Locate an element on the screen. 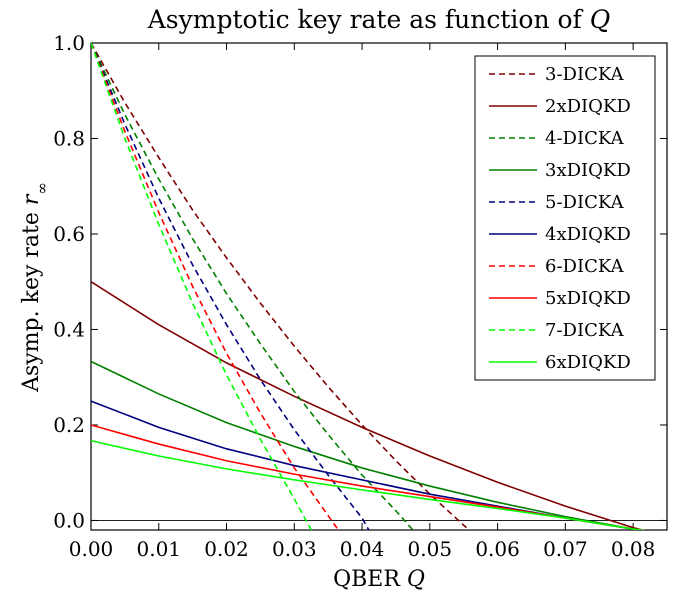  x-tick-label: 0.06 is located at coordinates (497, 549).